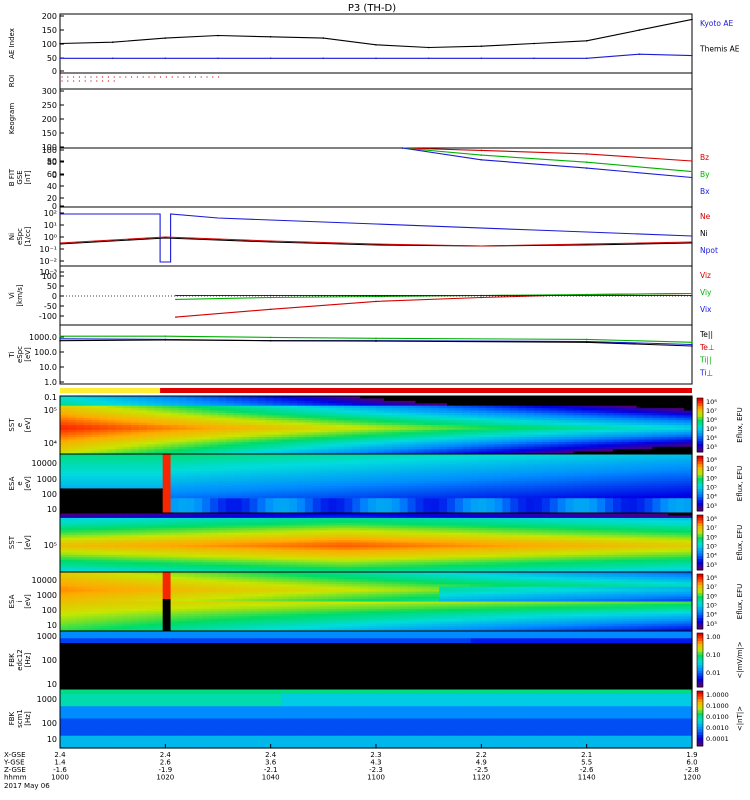 The width and height of the screenshot is (750, 800). What do you see at coordinates (700, 448) in the screenshot?
I see `colorbar-step` at bounding box center [700, 448].